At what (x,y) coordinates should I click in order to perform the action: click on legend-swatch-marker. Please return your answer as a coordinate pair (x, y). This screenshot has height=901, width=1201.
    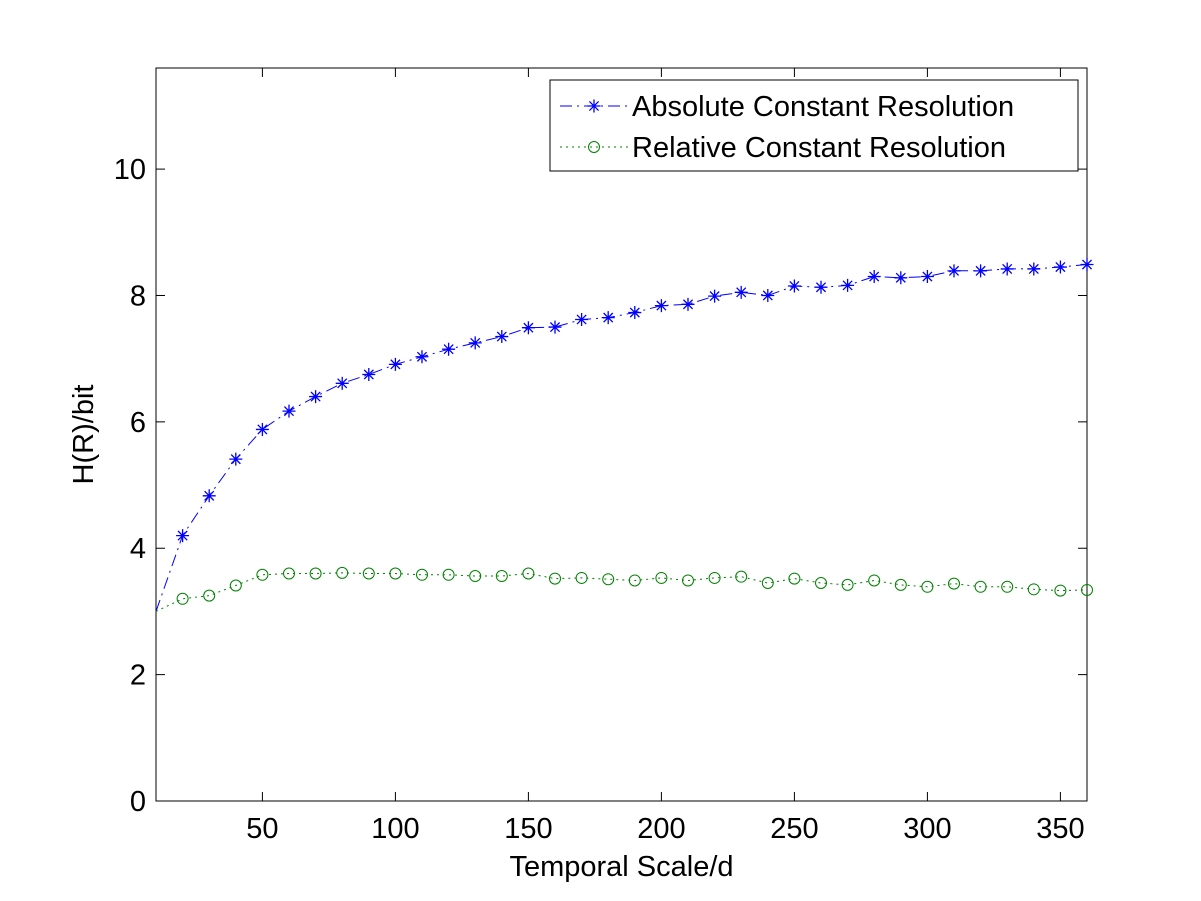
    Looking at the image, I should click on (594, 147).